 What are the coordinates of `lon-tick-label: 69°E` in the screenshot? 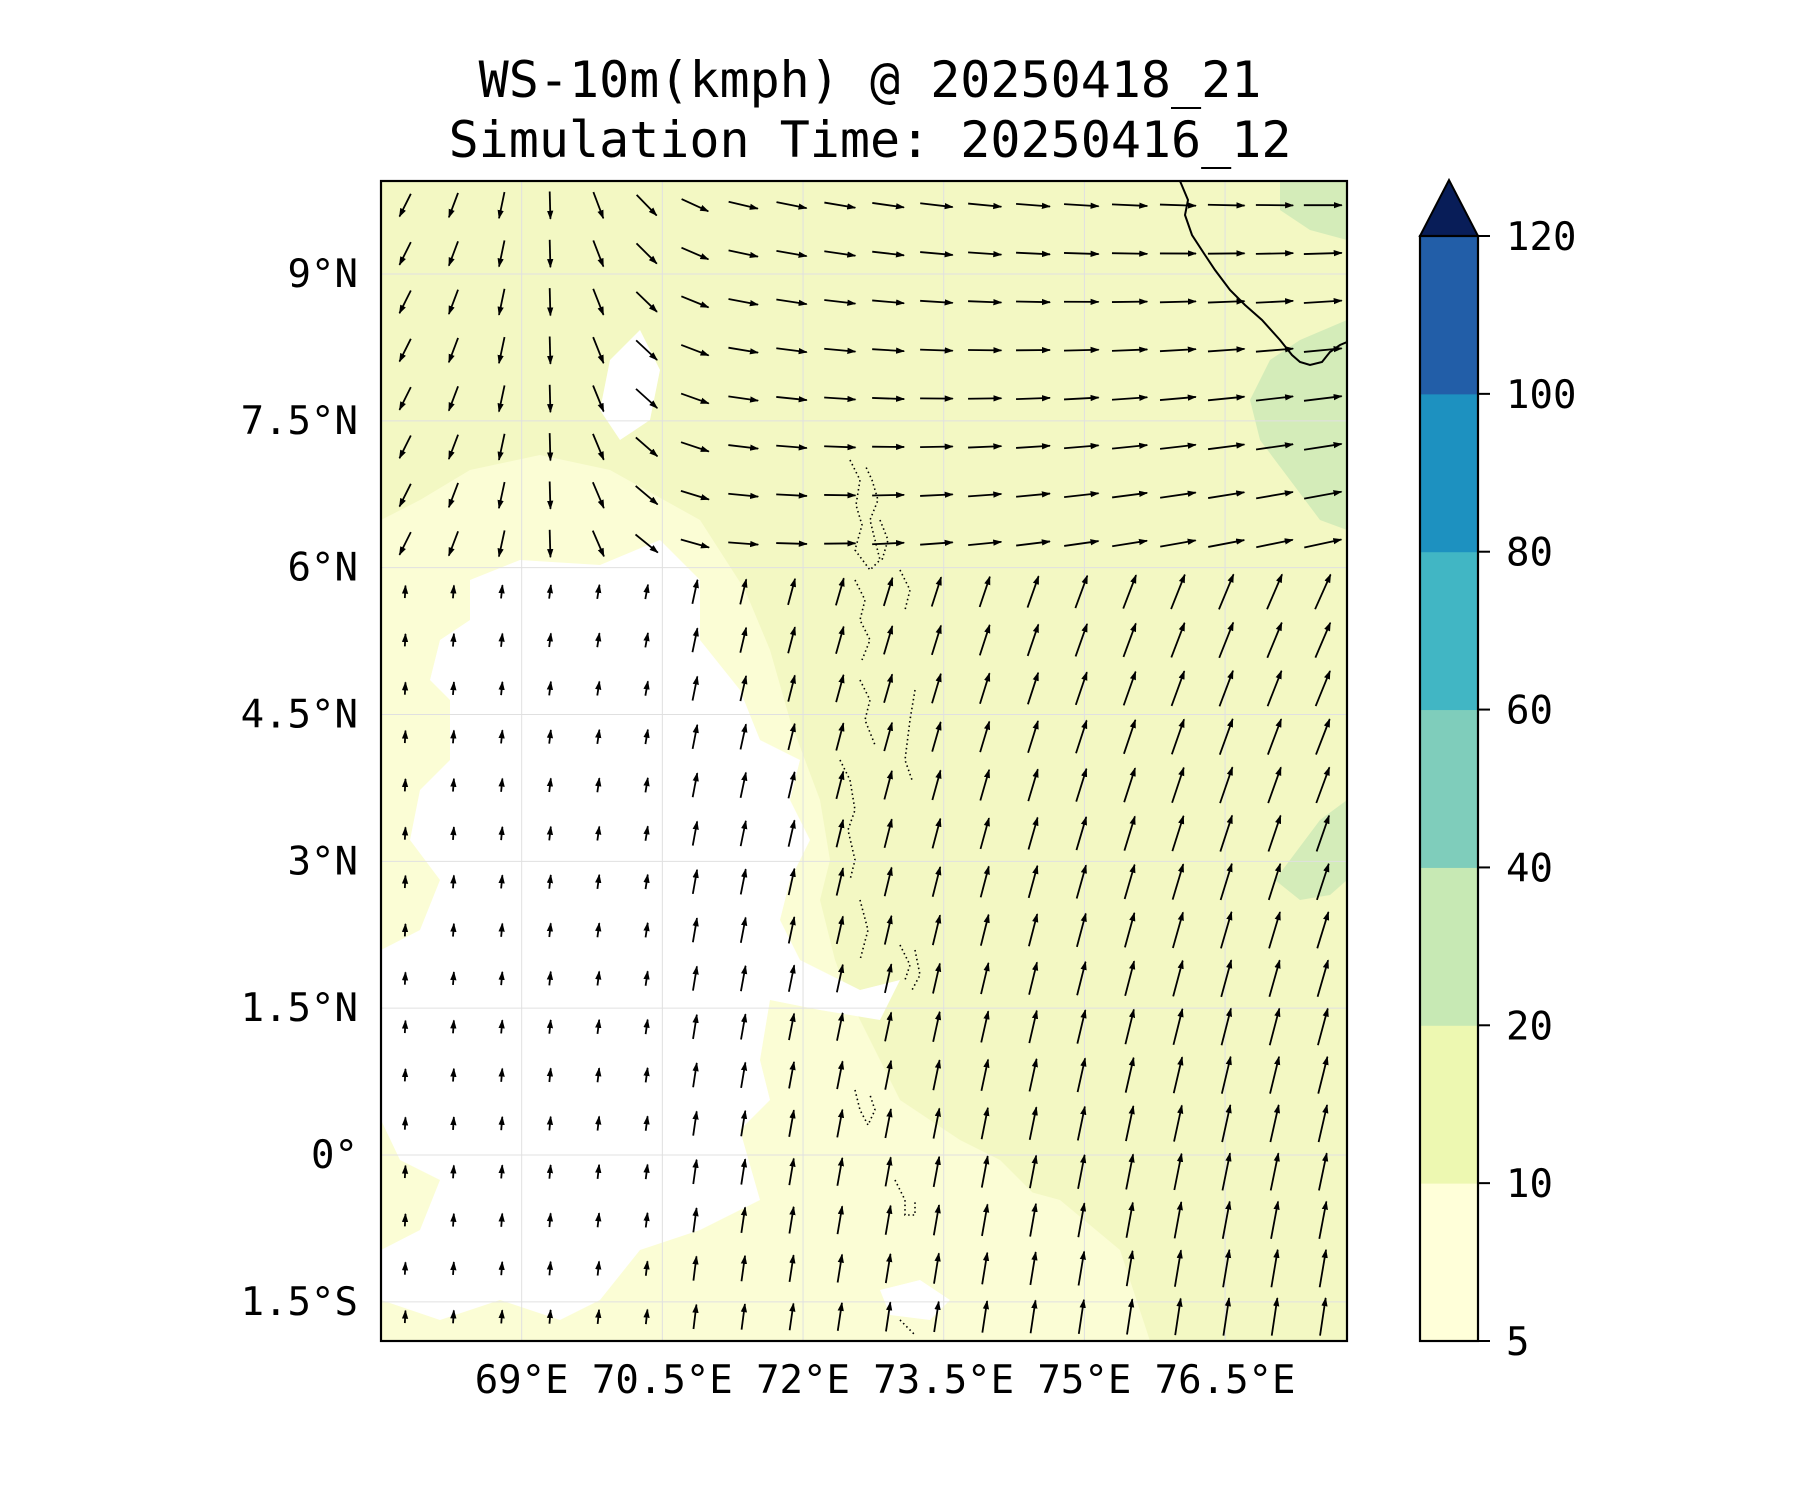 It's located at (522, 1380).